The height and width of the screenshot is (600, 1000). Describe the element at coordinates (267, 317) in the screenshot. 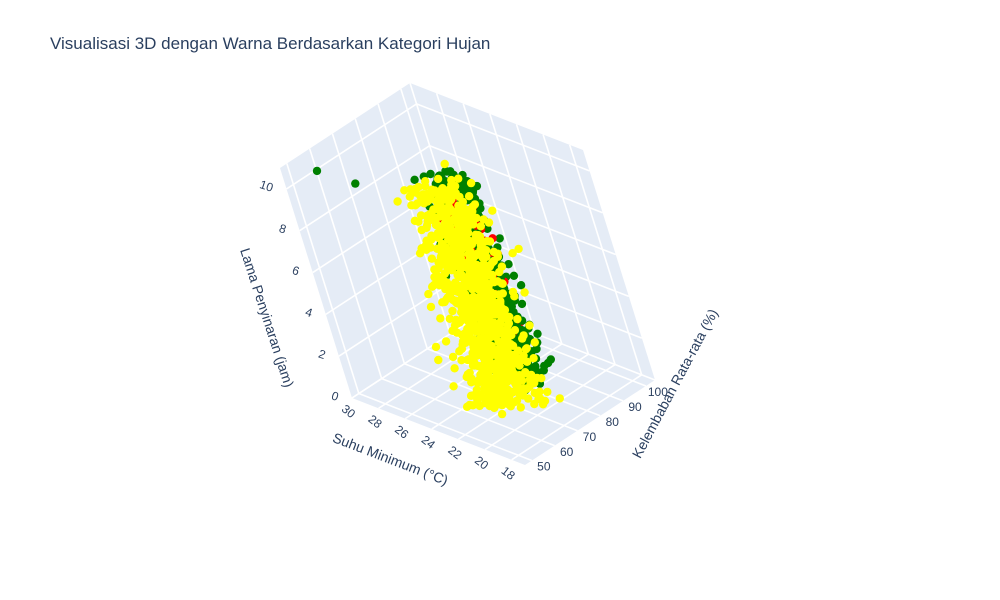

I see `z-axis-title: Lama Penyinaran (jam)` at that location.